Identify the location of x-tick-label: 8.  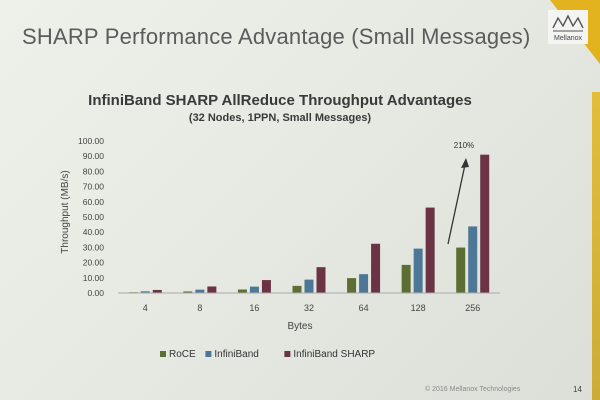
(199, 308).